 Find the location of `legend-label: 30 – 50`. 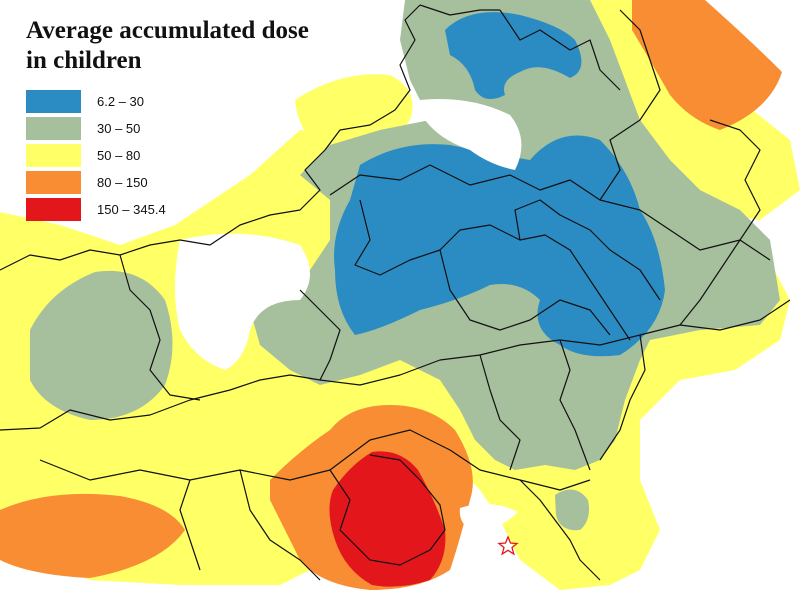

legend-label: 30 – 50 is located at coordinates (119, 128).